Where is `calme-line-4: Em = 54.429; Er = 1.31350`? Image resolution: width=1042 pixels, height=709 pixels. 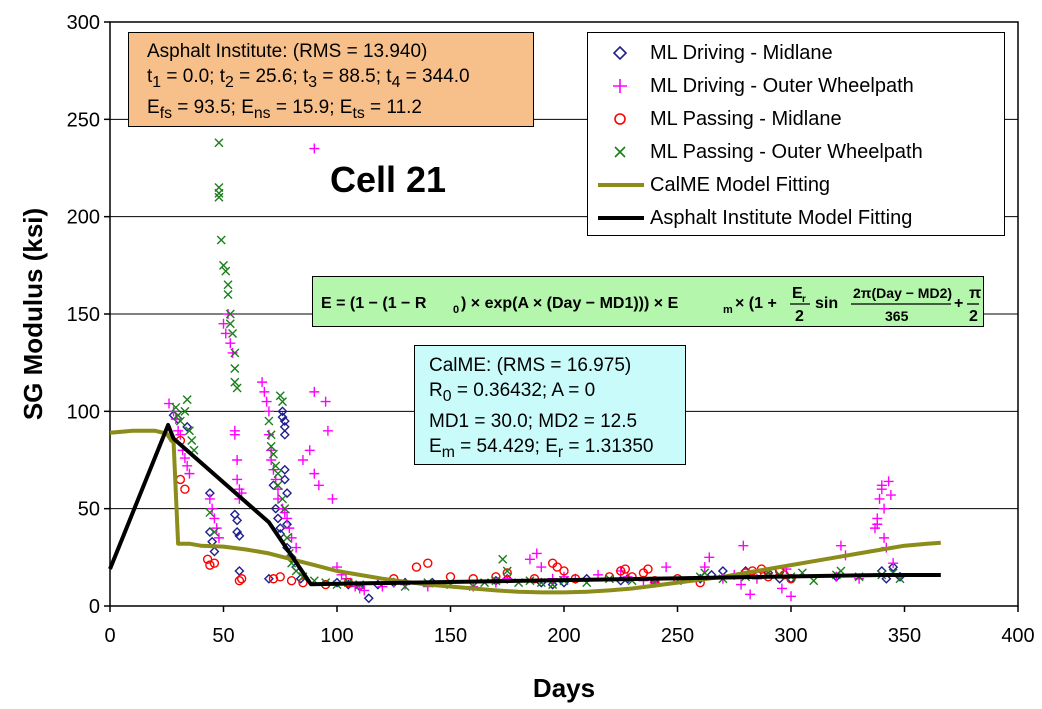
calme-line-4: Em = 54.429; Er = 1.31350 is located at coordinates (557, 449).